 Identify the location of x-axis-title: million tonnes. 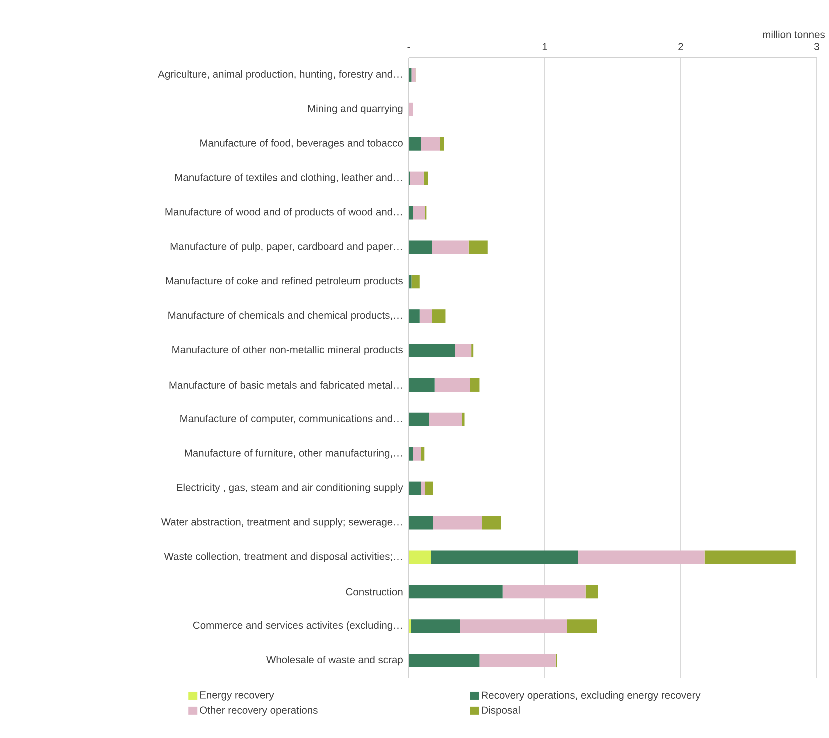
(794, 34).